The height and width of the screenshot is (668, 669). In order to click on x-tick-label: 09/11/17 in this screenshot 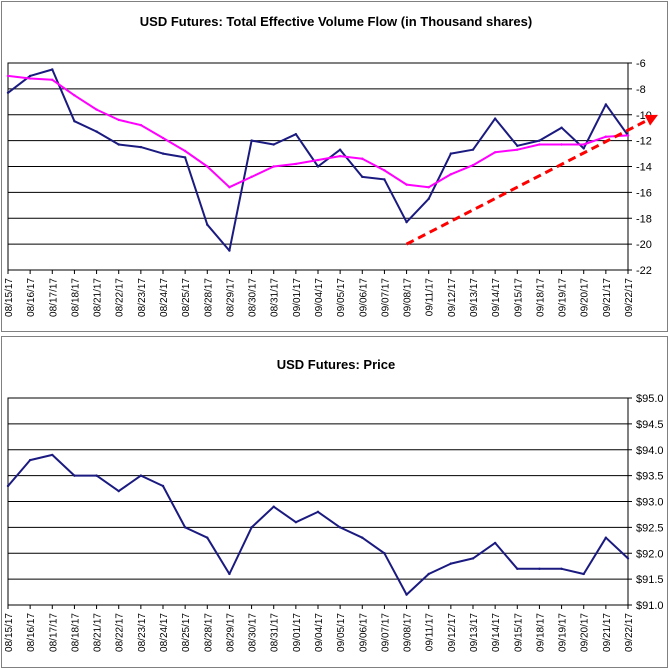, I will do `click(430, 297)`.